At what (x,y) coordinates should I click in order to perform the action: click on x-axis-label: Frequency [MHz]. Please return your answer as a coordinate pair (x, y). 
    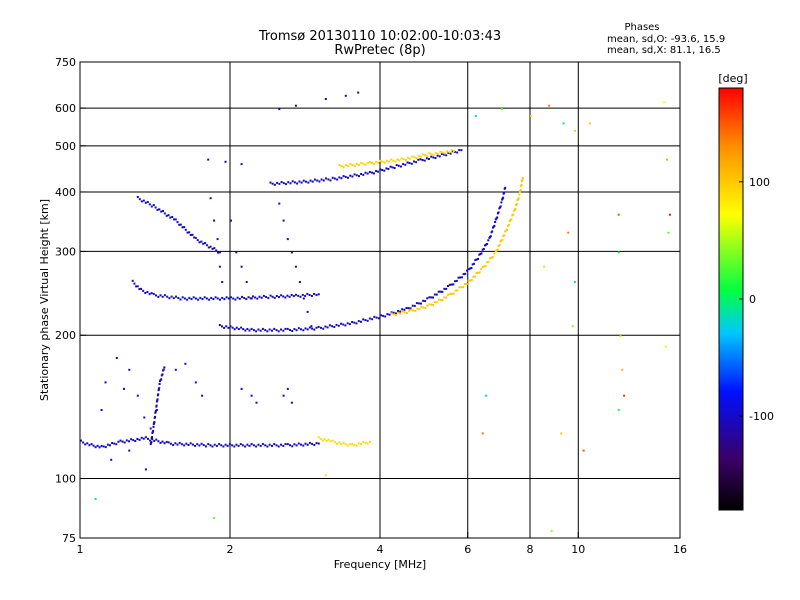
    Looking at the image, I should click on (380, 564).